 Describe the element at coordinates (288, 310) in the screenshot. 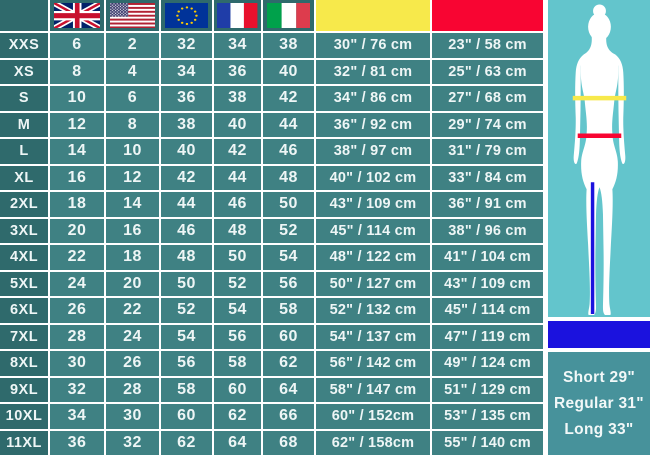

I see `italy-size-cell: 58` at that location.